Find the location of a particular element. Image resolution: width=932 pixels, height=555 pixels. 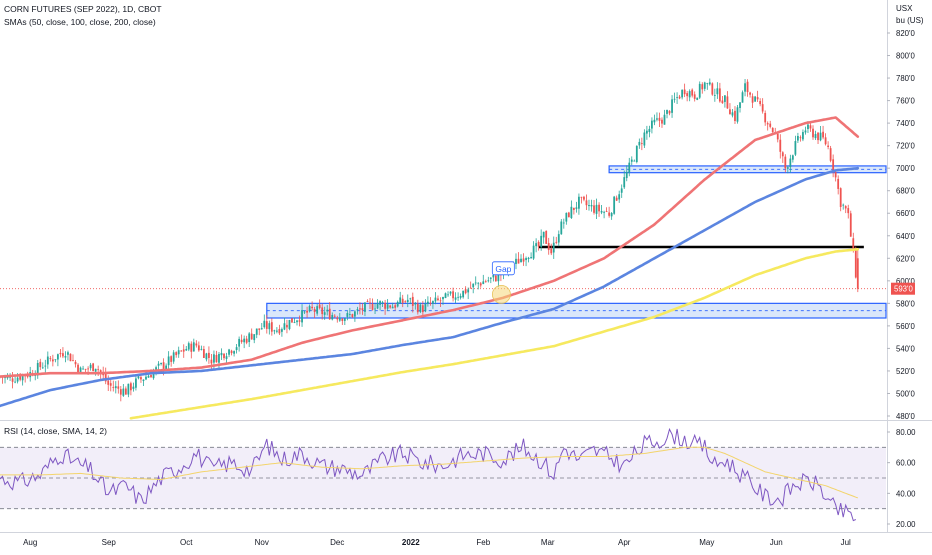

rsi-tick-label: 60.00 is located at coordinates (906, 463).